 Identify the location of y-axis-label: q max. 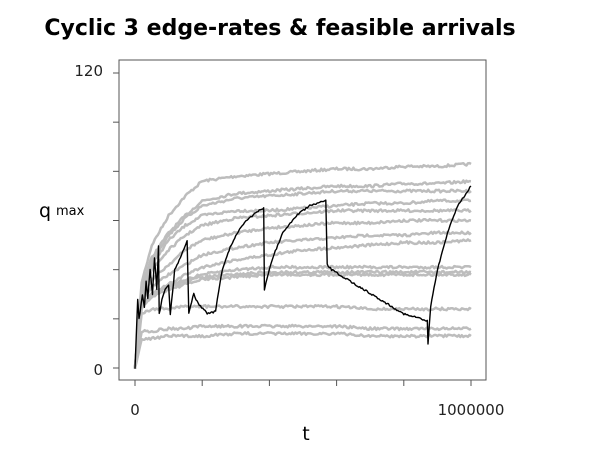
(62, 211).